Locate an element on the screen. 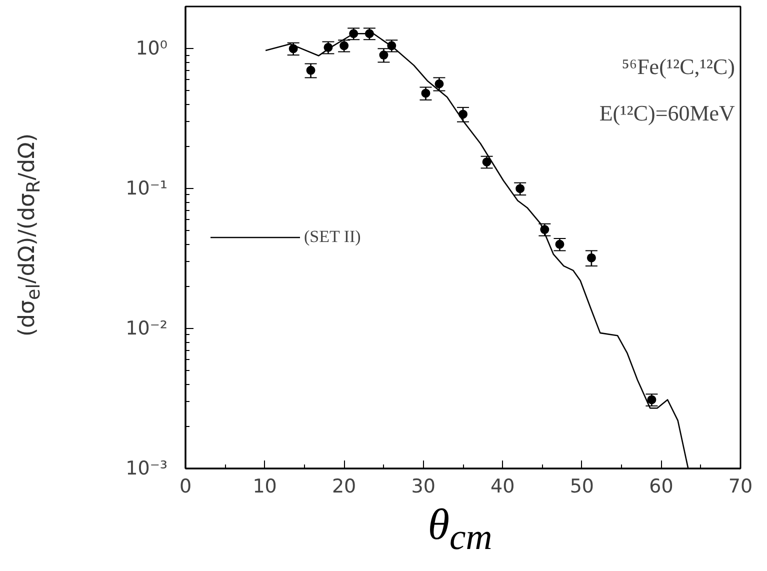  x-tick-label: 30 is located at coordinates (423, 487).